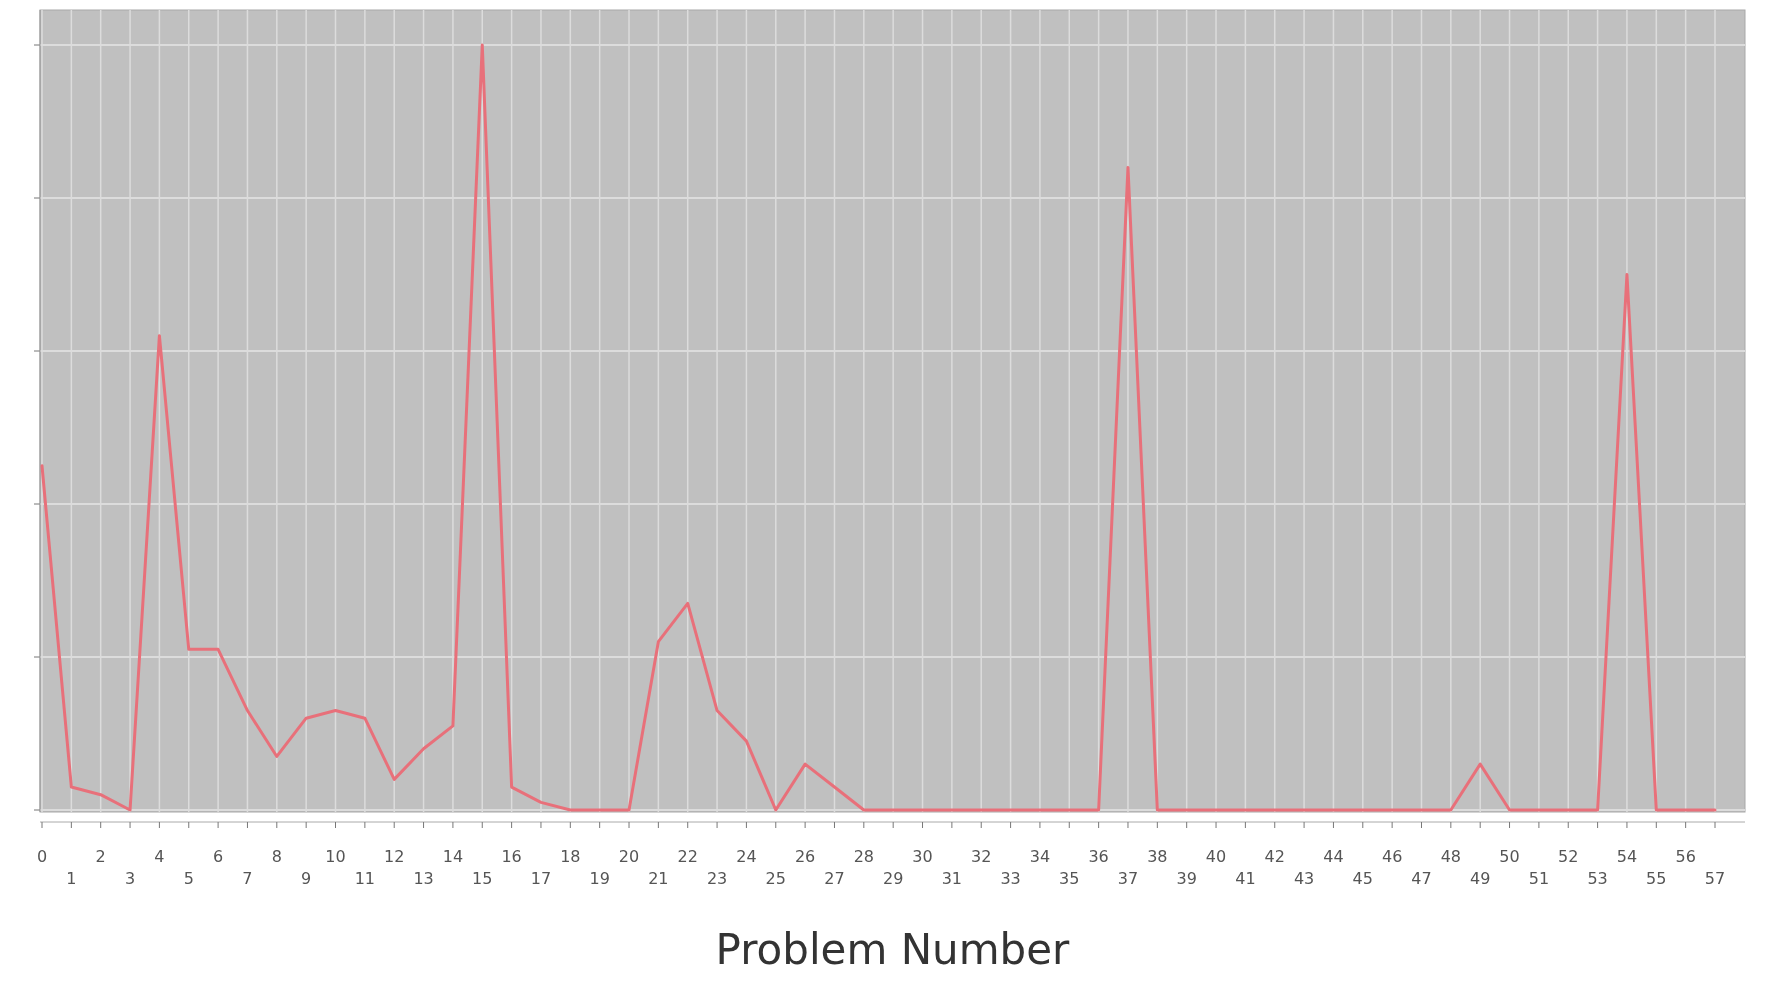 The image size is (1767, 986). Describe the element at coordinates (746, 856) in the screenshot. I see `x-tick-label: 24` at that location.